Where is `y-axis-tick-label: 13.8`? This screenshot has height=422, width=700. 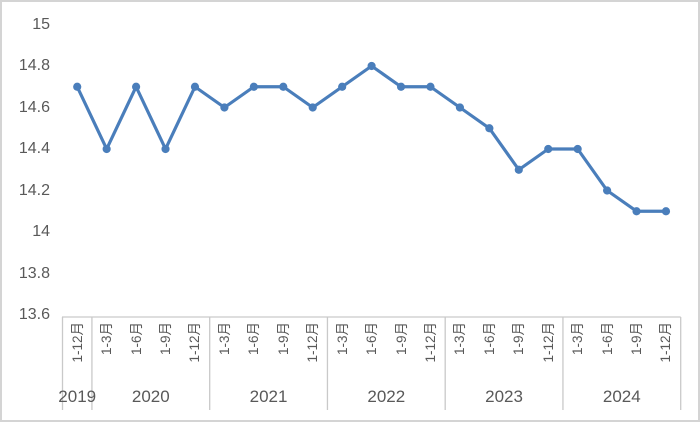
y-axis-tick-label: 13.8 is located at coordinates (34, 273).